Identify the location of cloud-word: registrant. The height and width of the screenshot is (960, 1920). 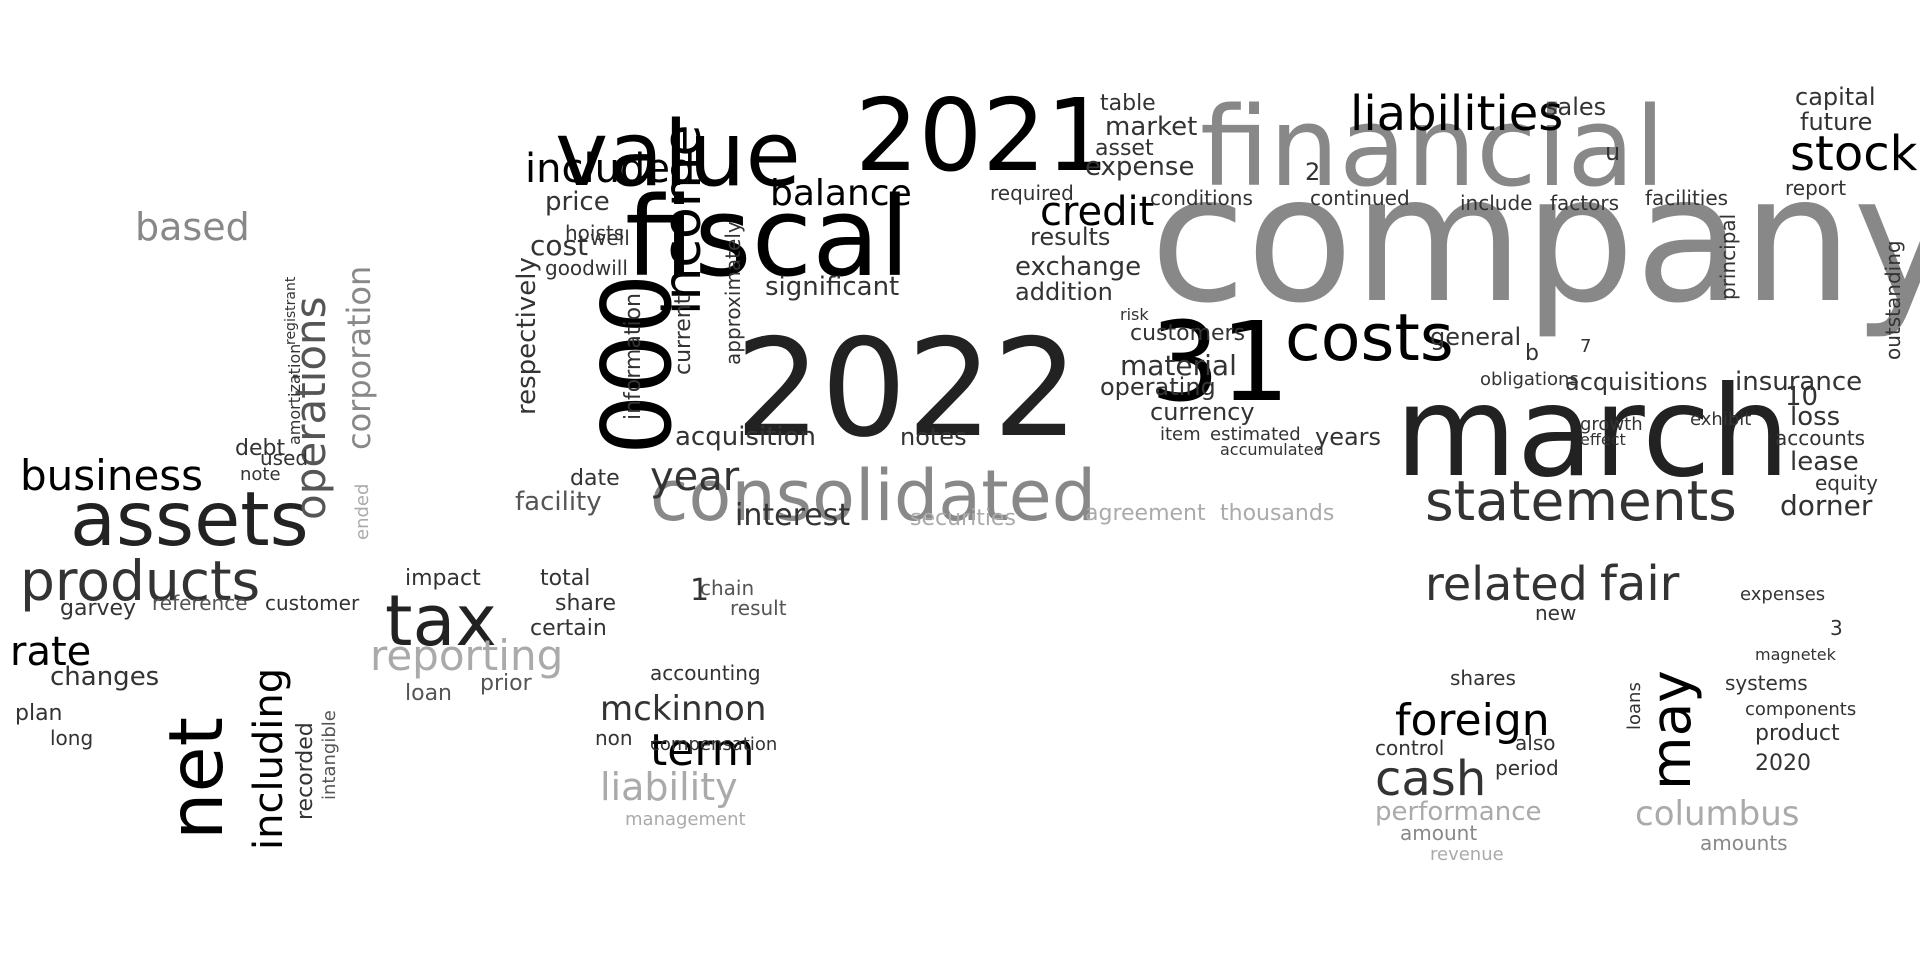
(291, 310).